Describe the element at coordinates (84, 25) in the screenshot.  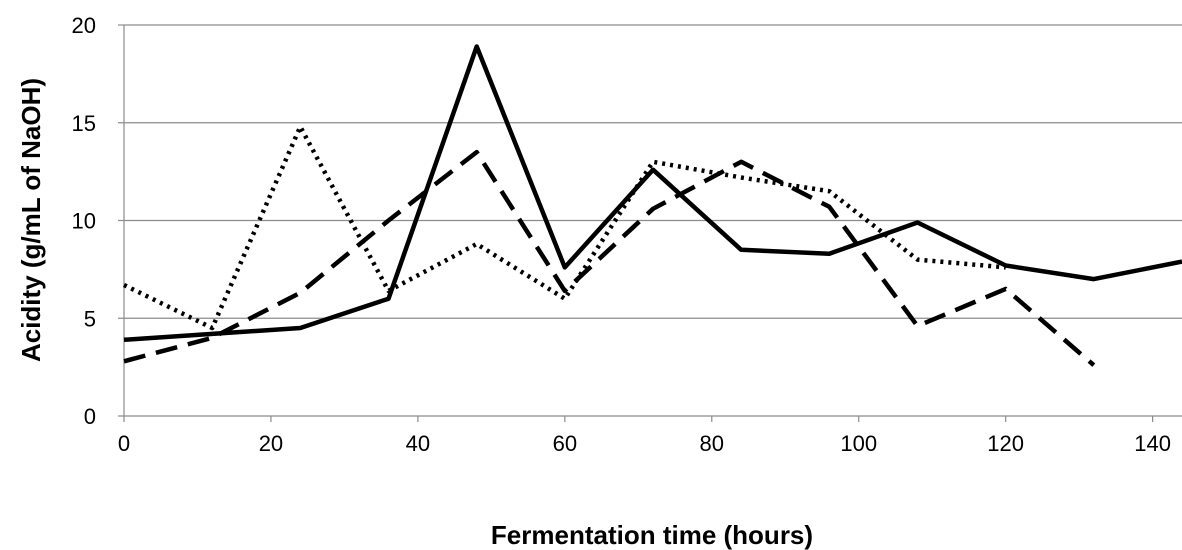
I see `y-tick-label-4: 20` at that location.